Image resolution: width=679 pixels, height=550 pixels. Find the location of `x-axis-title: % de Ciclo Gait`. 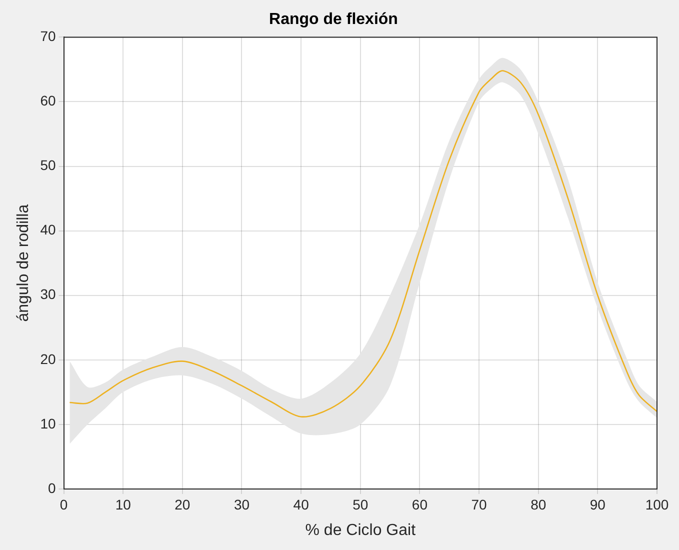

x-axis-title: % de Ciclo Gait is located at coordinates (360, 530).